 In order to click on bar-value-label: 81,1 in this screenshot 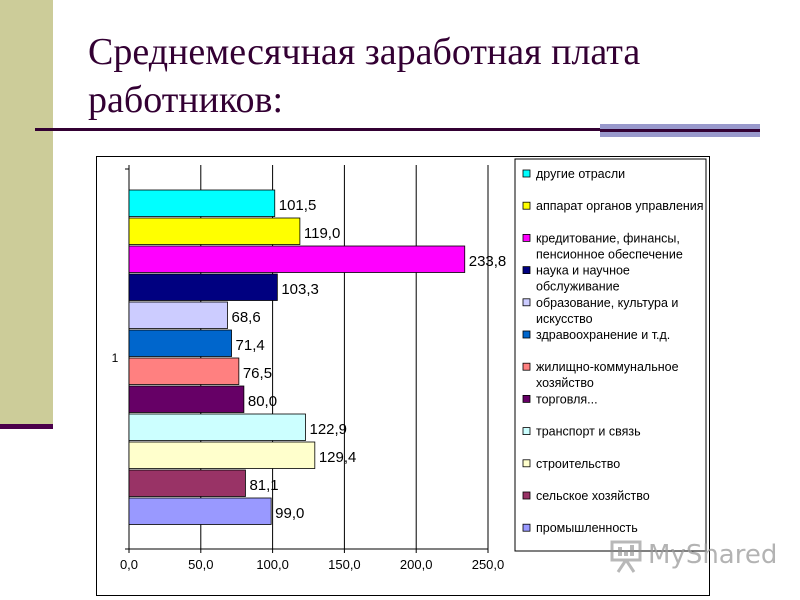, I will do `click(263, 485)`.